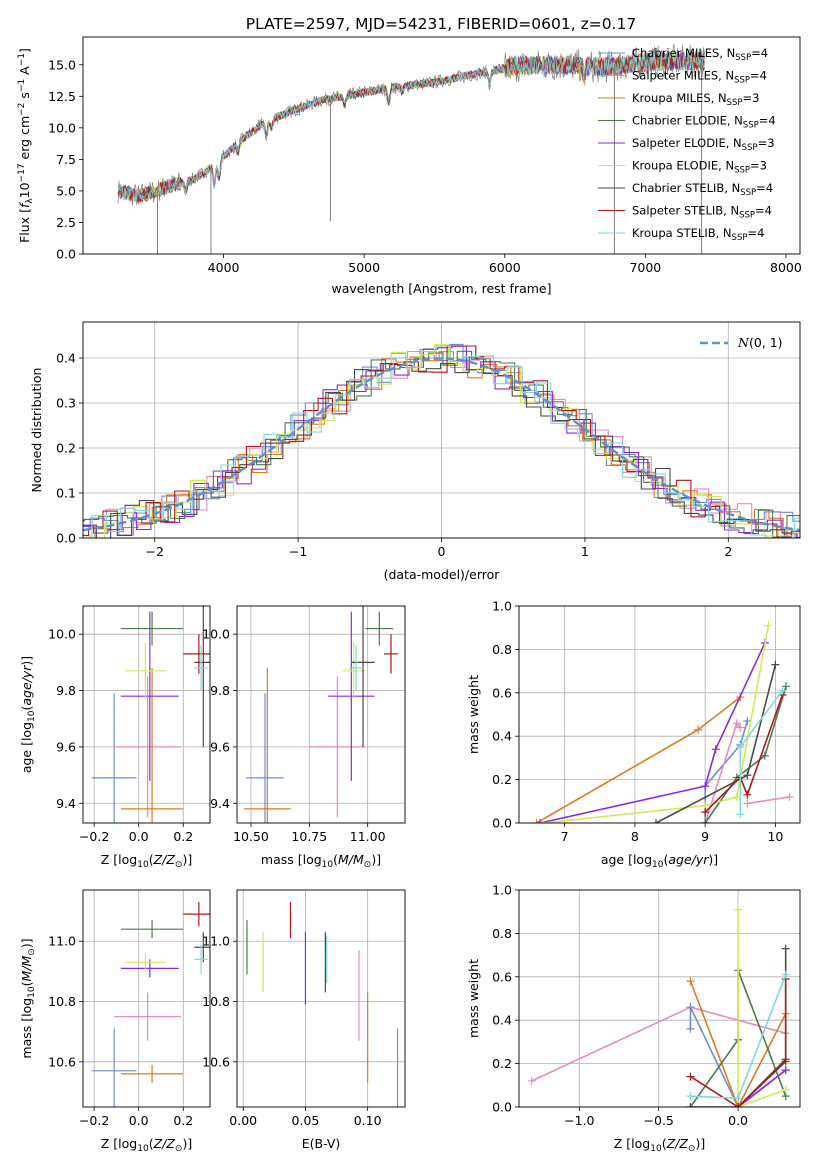  Describe the element at coordinates (645, 267) in the screenshot. I see `x-tick-label: 7000` at that location.